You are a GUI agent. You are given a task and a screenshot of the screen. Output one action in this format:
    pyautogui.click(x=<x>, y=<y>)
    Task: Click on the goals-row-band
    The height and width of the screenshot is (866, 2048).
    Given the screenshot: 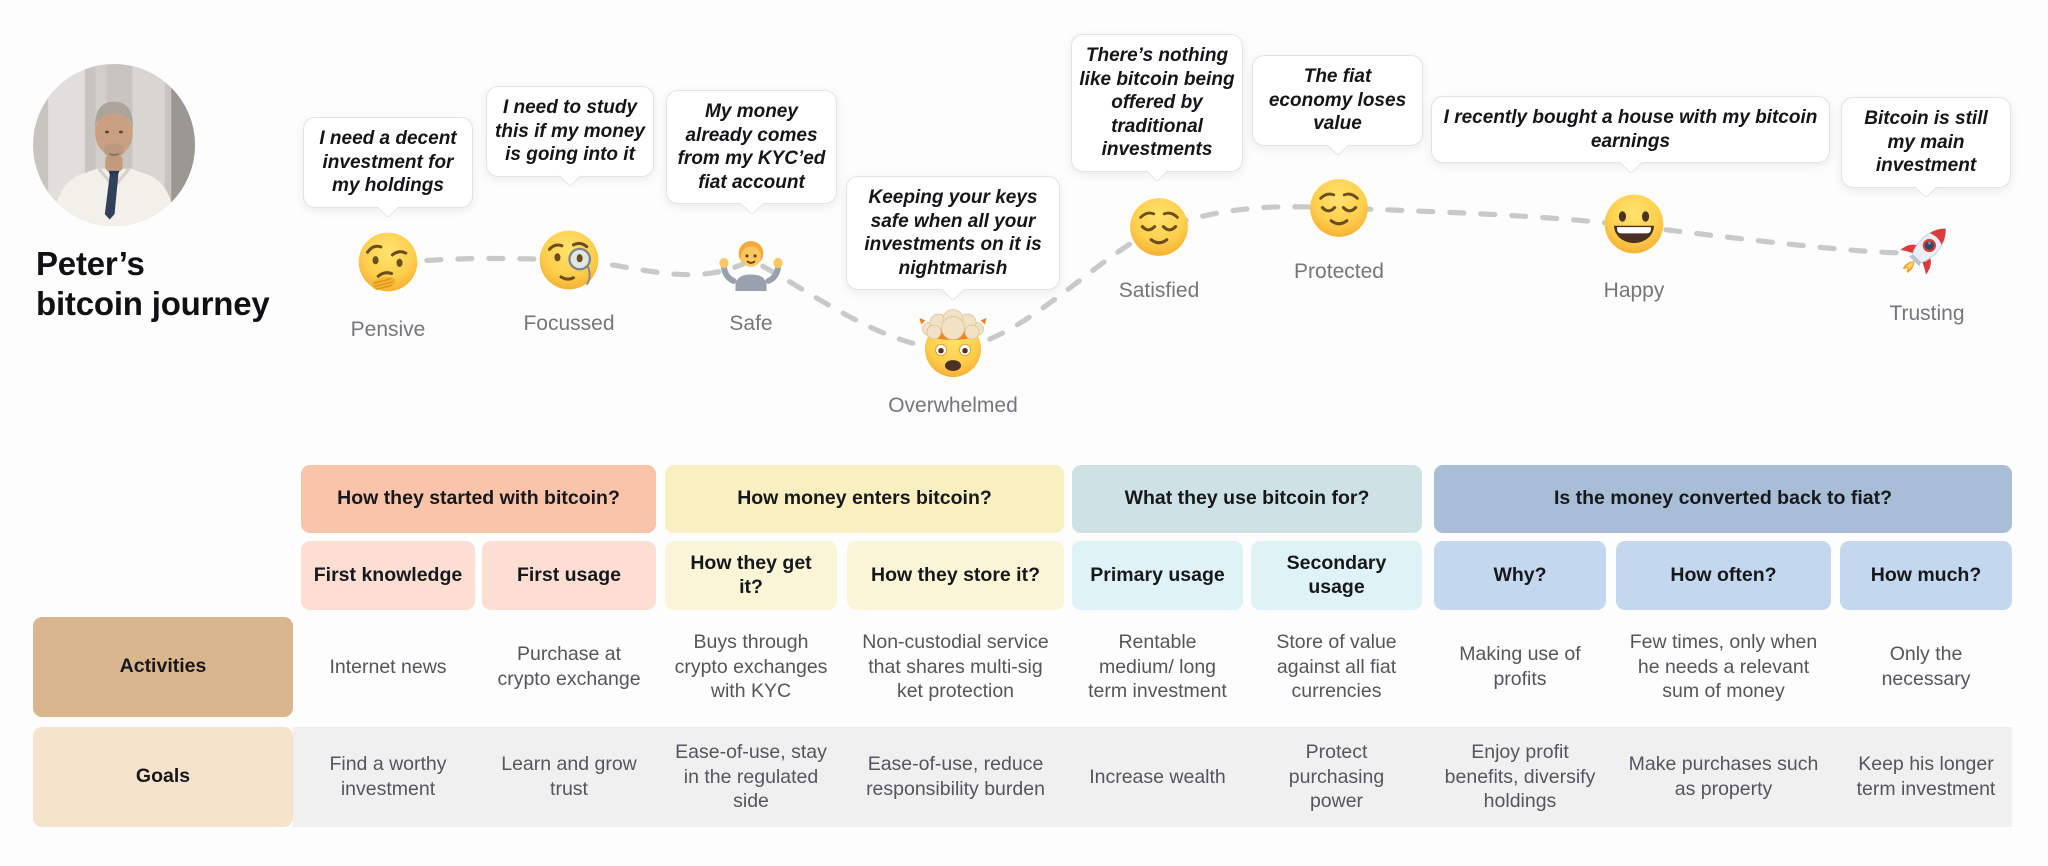 What is the action you would take?
    pyautogui.click(x=1152, y=777)
    